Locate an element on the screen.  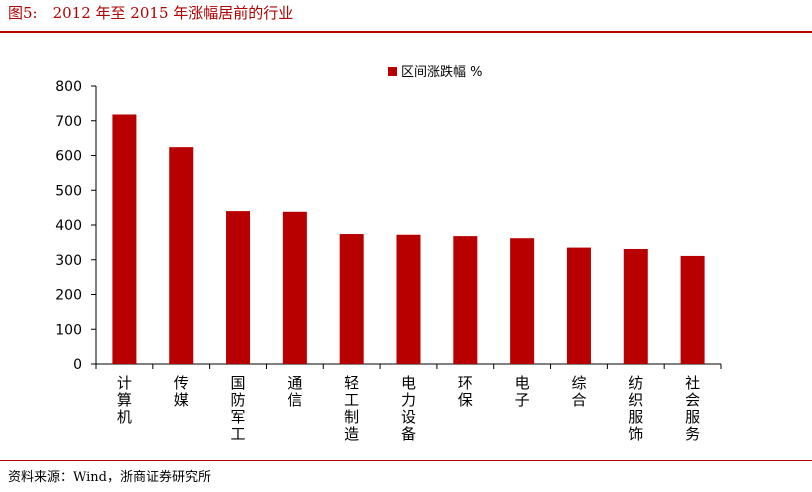
x-tick-label: 综合 is located at coordinates (578, 391).